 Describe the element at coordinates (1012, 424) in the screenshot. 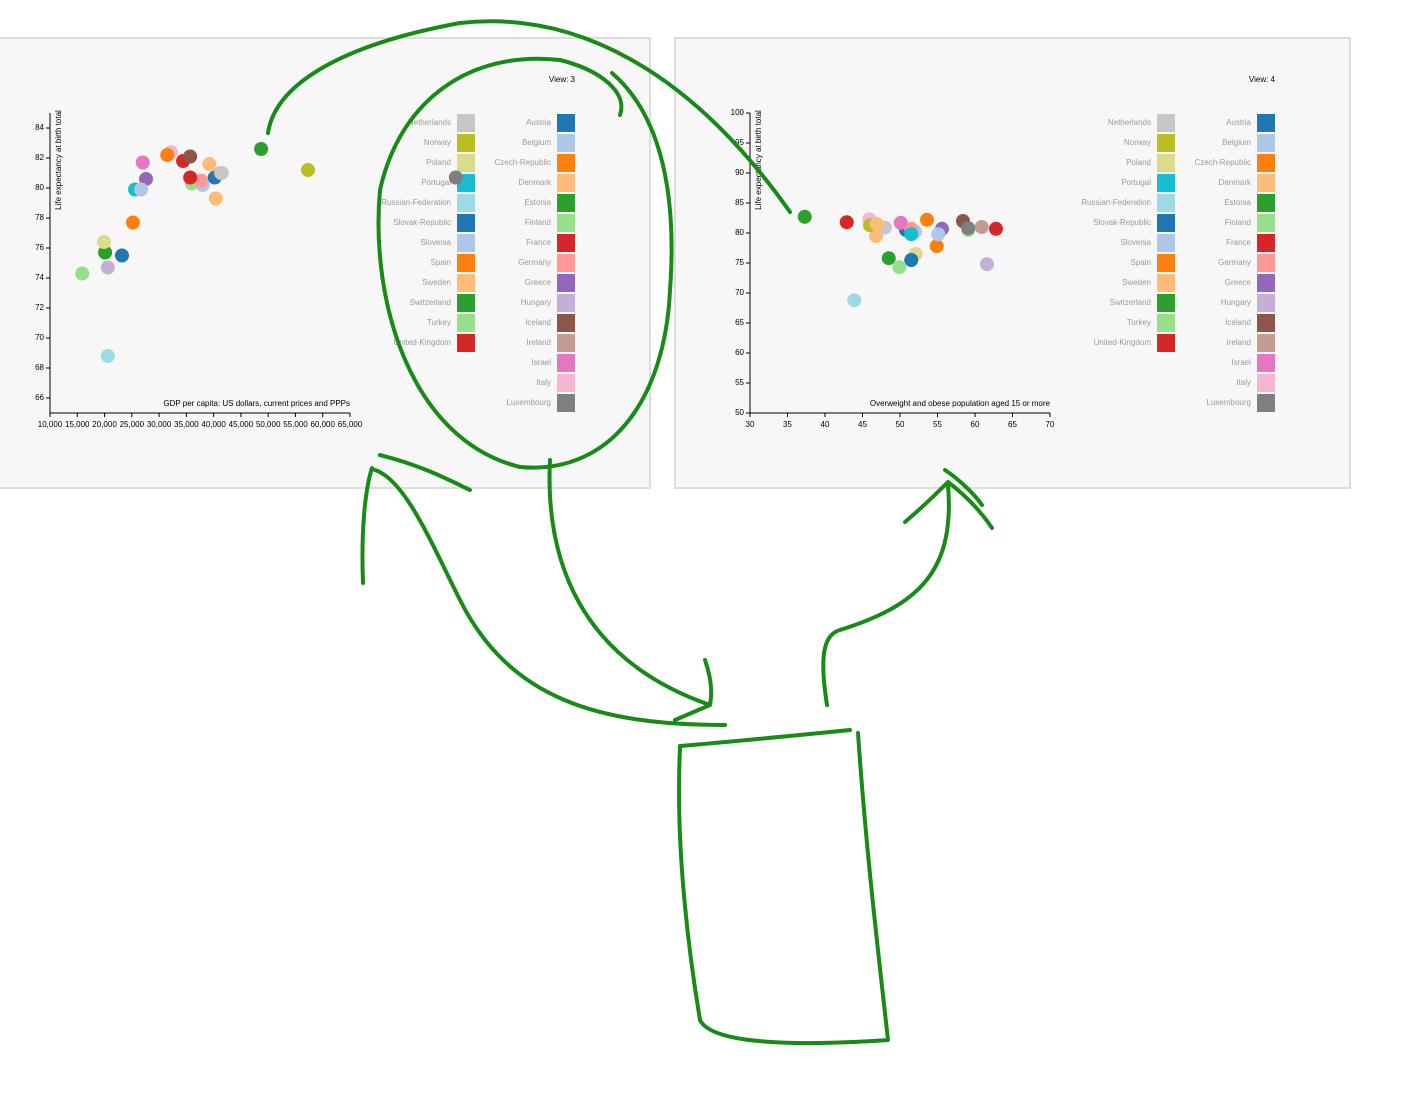

I see `x-tick-label: 65` at that location.